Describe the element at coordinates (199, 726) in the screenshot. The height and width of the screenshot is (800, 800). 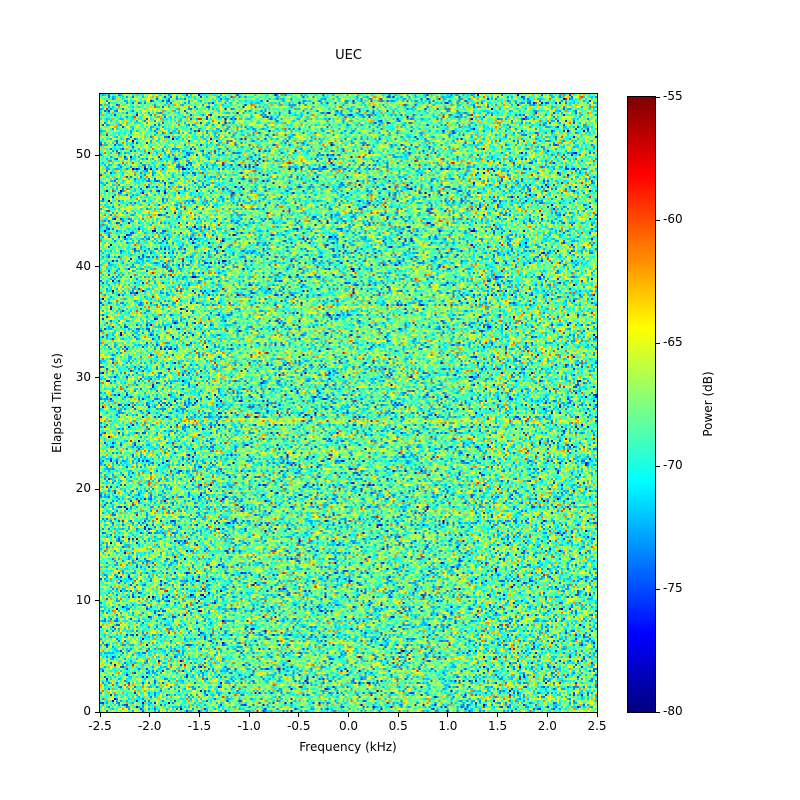
I see `x-tick-label: -1.5` at that location.